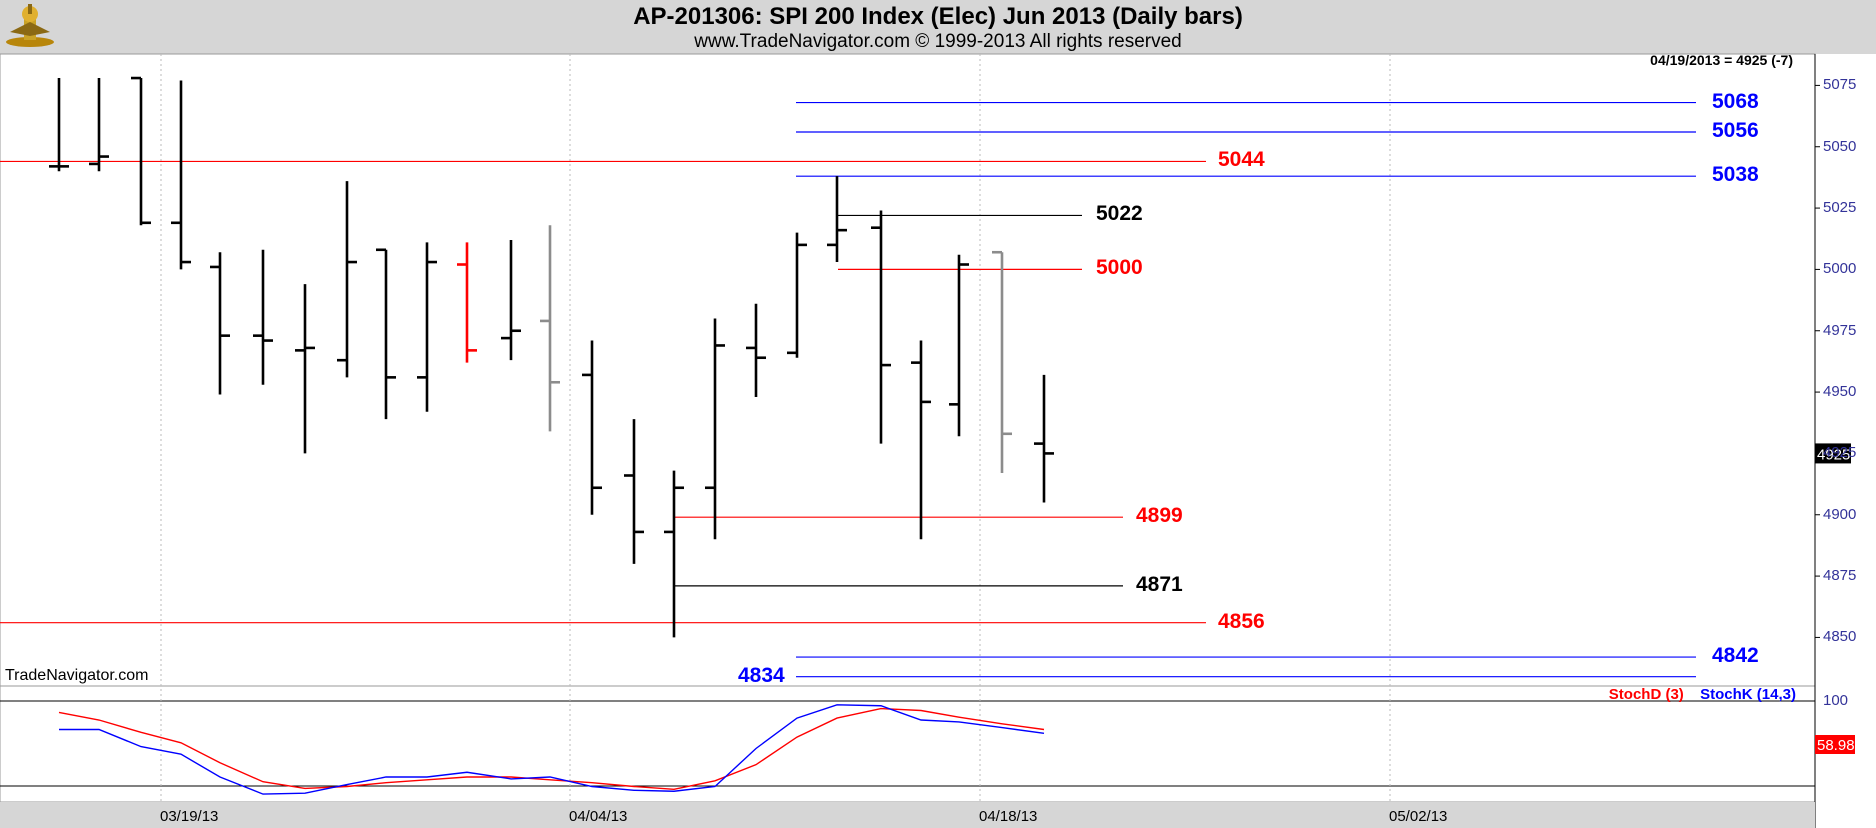  Describe the element at coordinates (1721, 60) in the screenshot. I see `last-price-readout: 04/19/2013 = 4925 (-7)` at that location.